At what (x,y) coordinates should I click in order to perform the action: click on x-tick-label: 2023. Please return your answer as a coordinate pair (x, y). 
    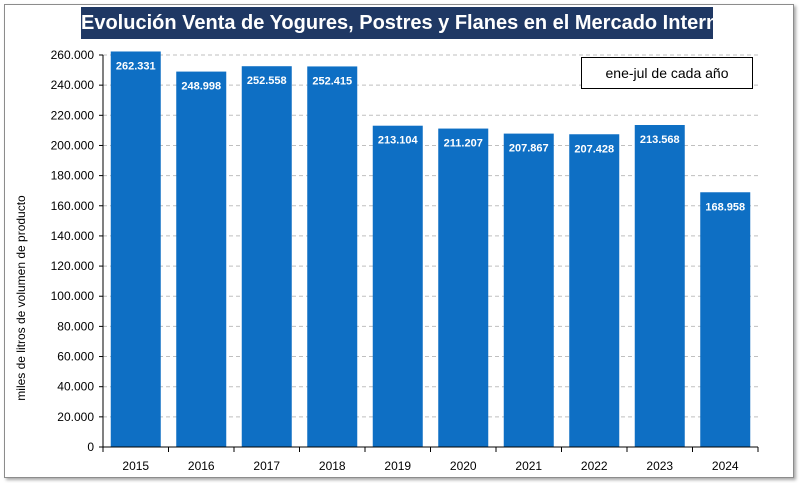
    Looking at the image, I should click on (659, 466).